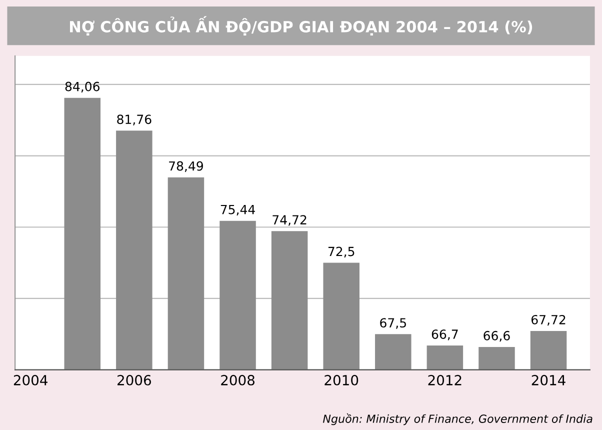 This screenshot has height=430, width=602. I want to click on data-label: 72,5, so click(341, 252).